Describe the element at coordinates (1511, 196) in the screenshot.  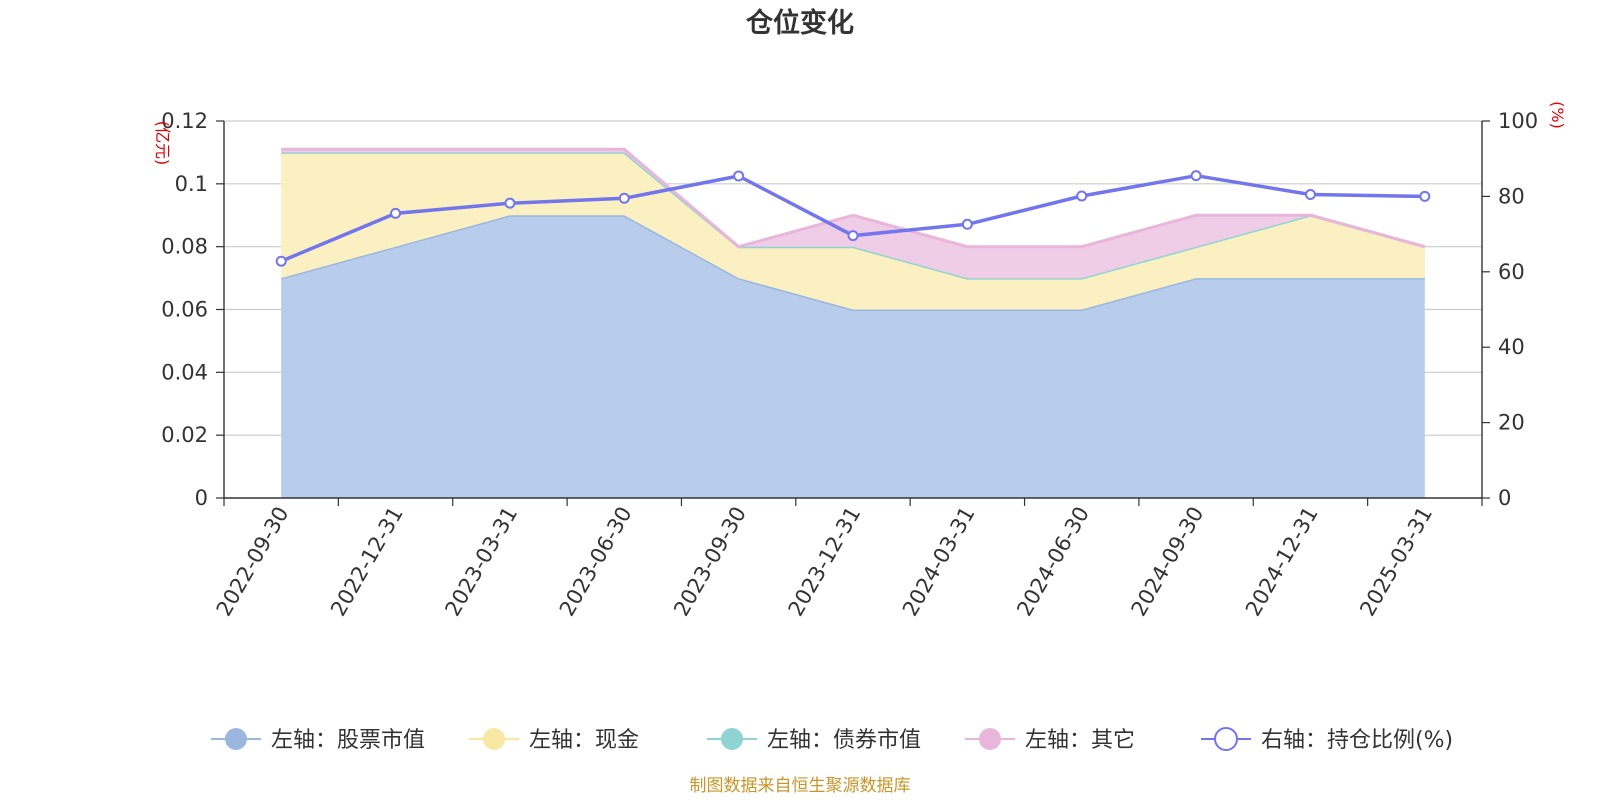
I see `right-tick-label: 80` at that location.